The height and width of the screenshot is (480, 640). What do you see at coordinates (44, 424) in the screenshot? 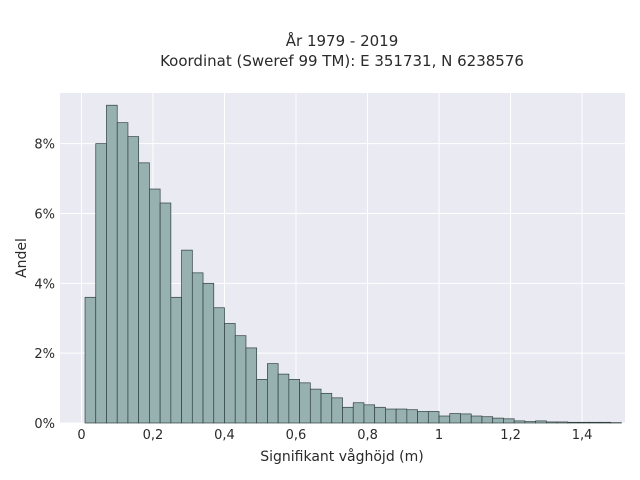
I see `y-tick-label: 0%` at bounding box center [44, 424].